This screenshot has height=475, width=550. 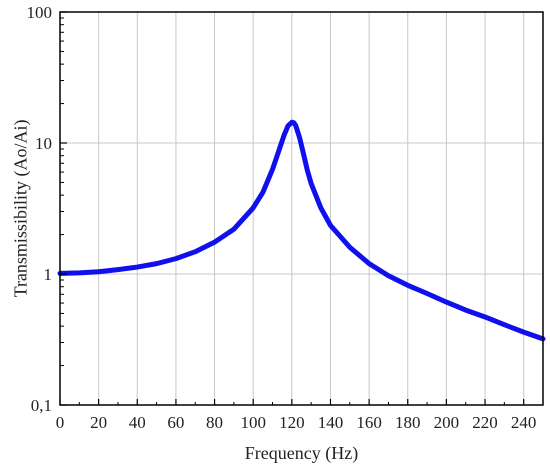 What do you see at coordinates (331, 422) in the screenshot?
I see `x-tick-label: 140` at bounding box center [331, 422].